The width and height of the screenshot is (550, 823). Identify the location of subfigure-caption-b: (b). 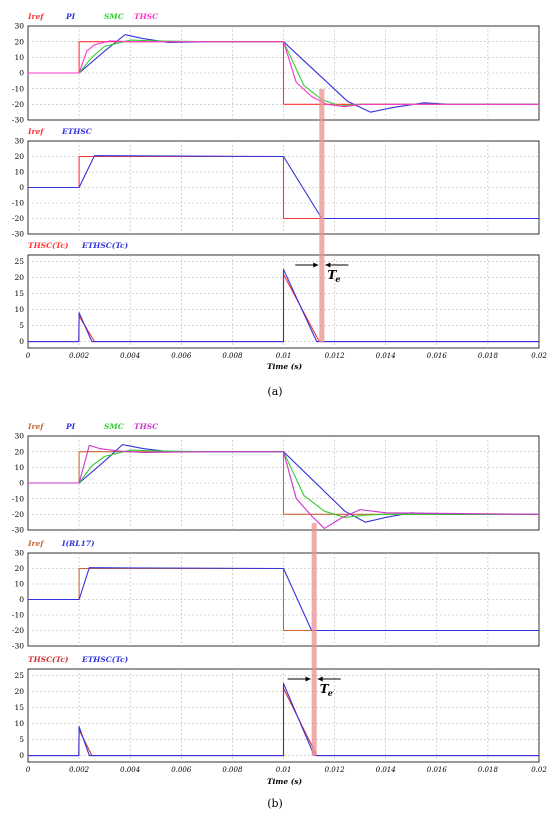
(275, 803).